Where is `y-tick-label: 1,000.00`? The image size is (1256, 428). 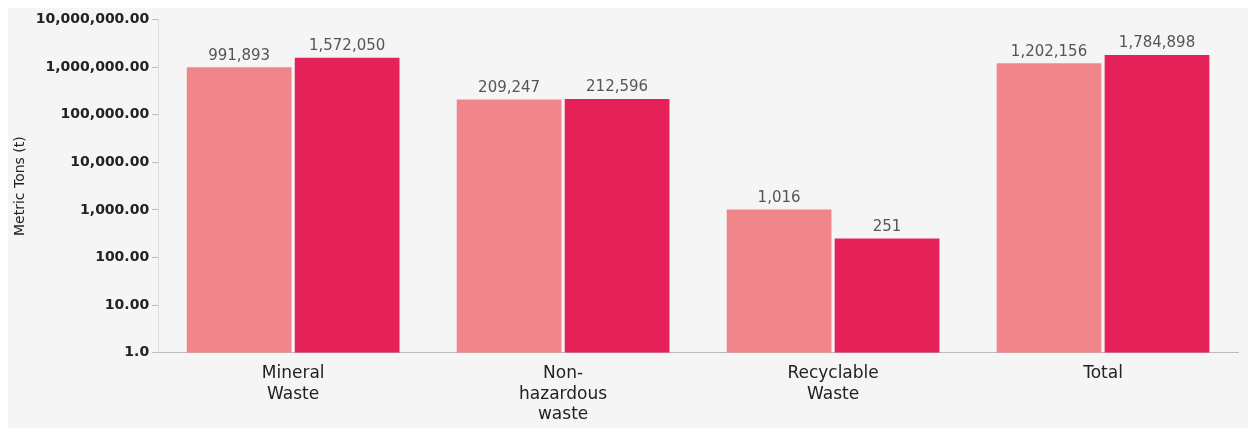
y-tick-label: 1,000.00 is located at coordinates (115, 208).